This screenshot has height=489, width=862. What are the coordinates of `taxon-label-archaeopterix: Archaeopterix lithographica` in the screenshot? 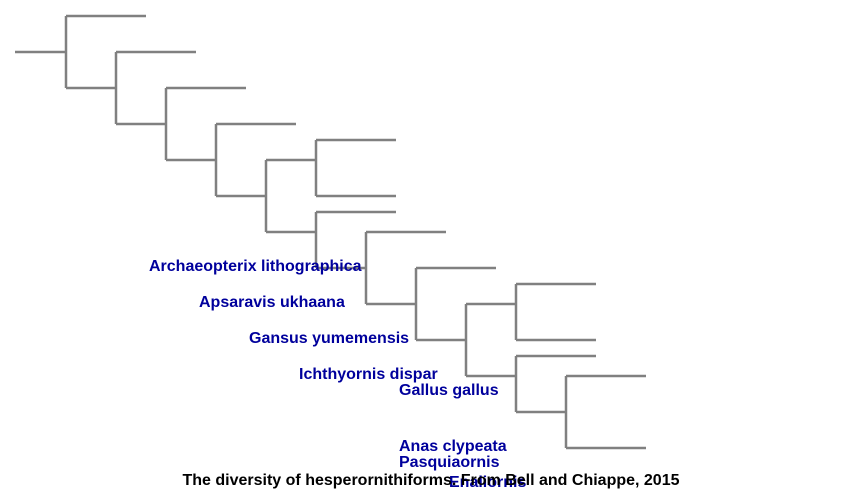 It's located at (255, 266).